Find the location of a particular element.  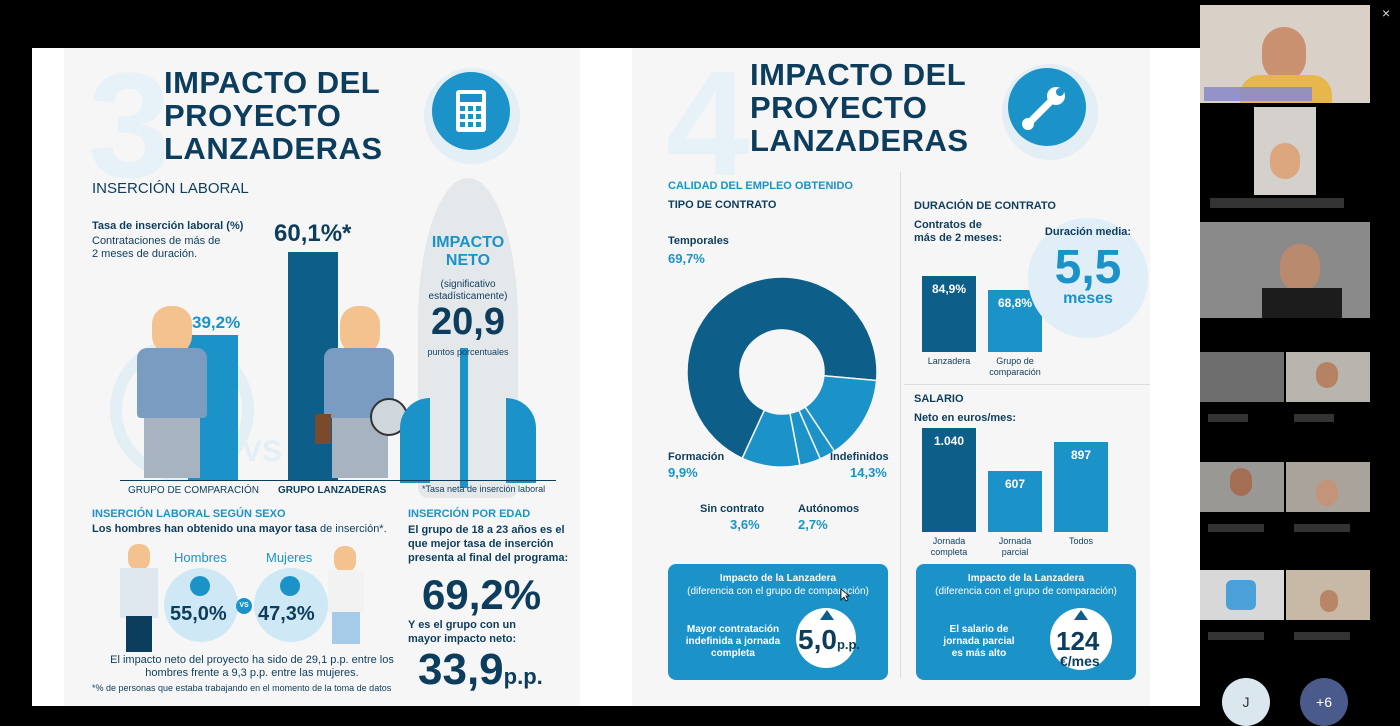

avg-duration-label: Duración media: is located at coordinates (1088, 232).